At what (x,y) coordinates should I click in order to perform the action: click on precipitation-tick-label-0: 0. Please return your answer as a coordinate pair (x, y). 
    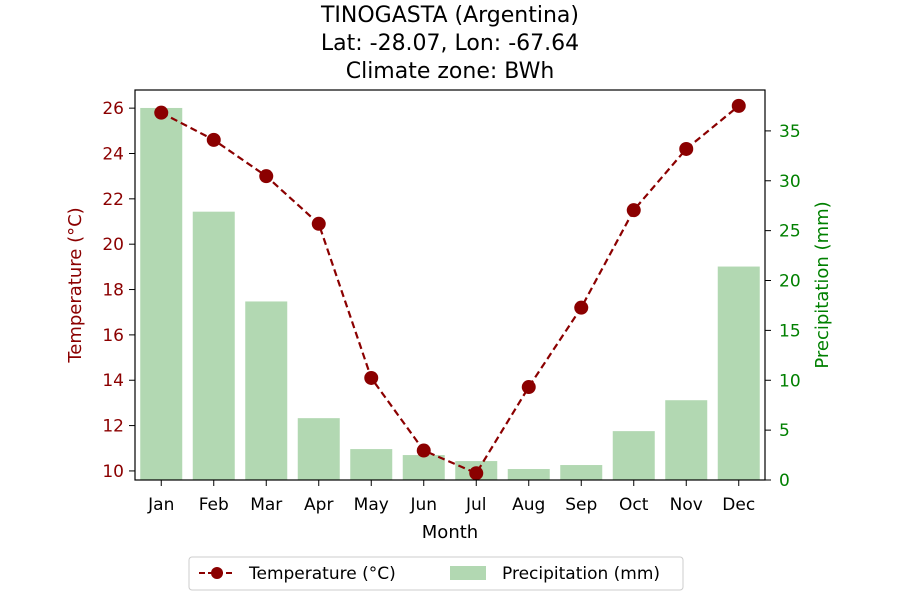
    Looking at the image, I should click on (784, 481).